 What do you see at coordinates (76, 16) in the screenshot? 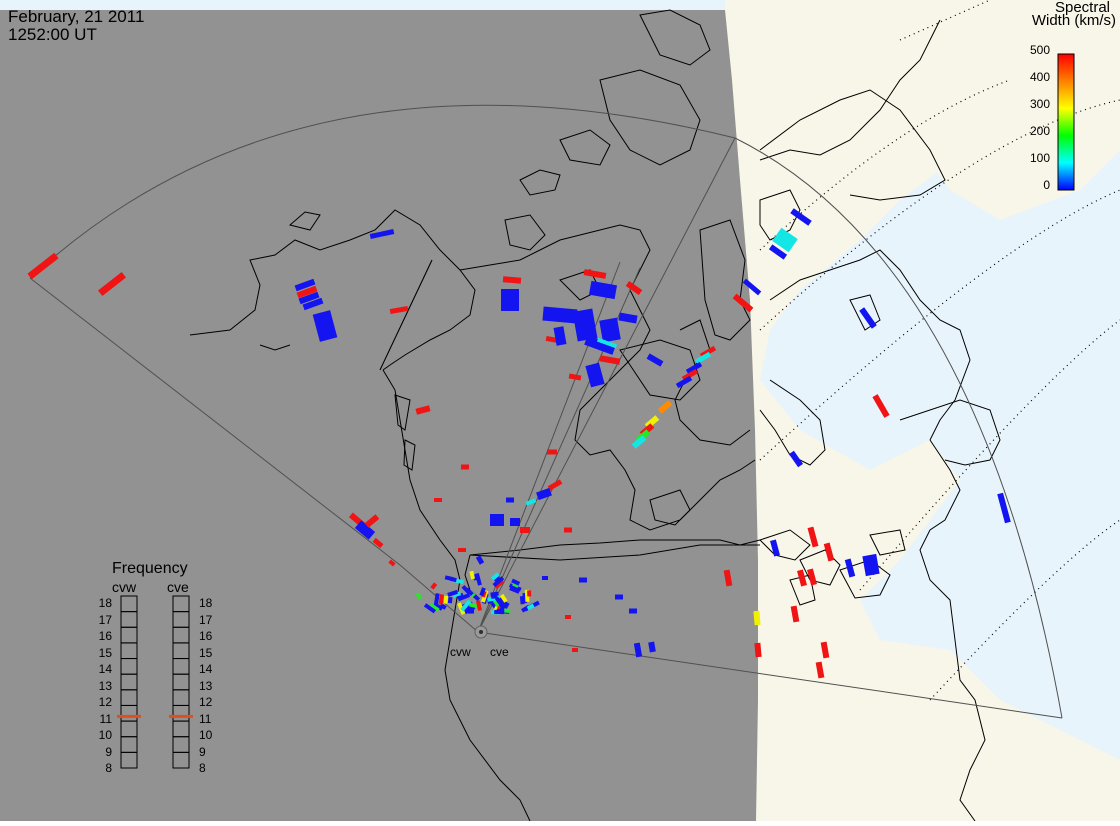
I see `date-label: February, 21 2011` at bounding box center [76, 16].